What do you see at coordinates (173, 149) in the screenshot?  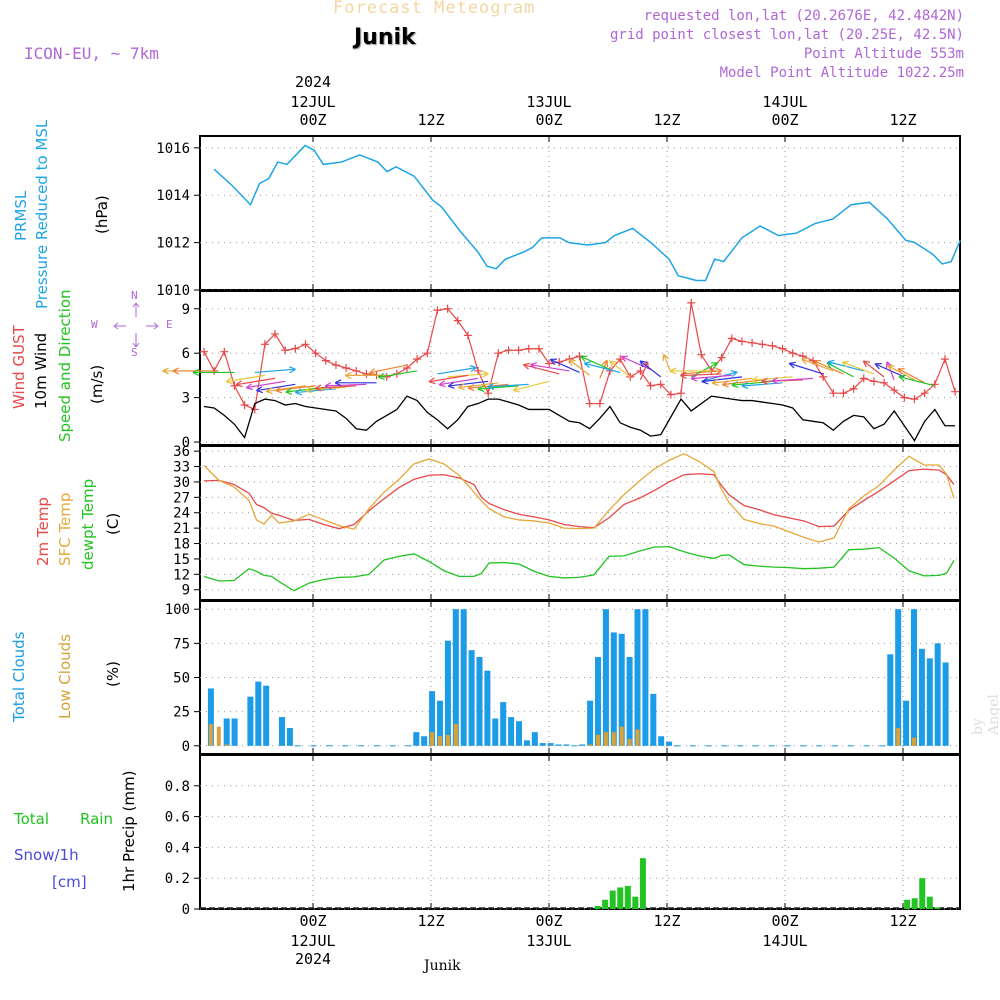 I see `y-tick-label: 1016` at bounding box center [173, 149].